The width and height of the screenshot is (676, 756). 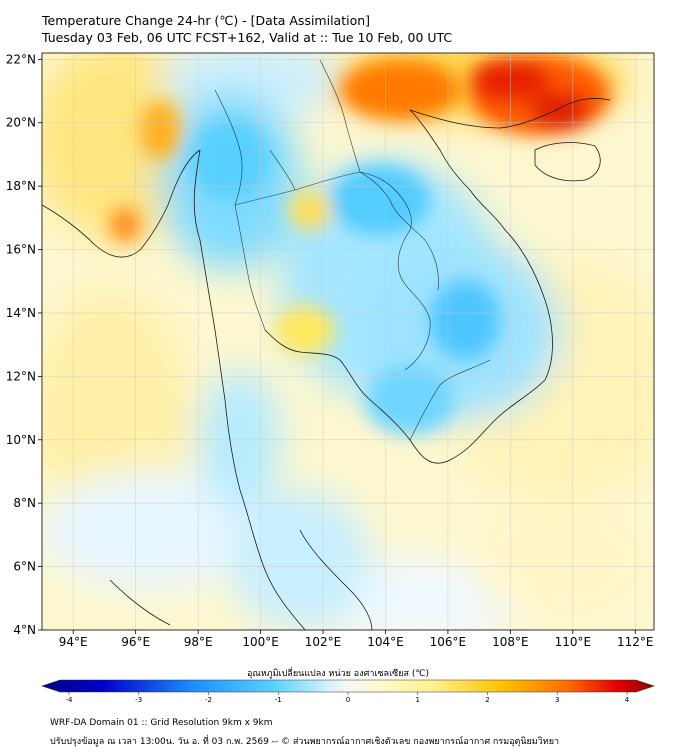 What do you see at coordinates (385, 642) in the screenshot?
I see `lon-label: 104°E` at bounding box center [385, 642].